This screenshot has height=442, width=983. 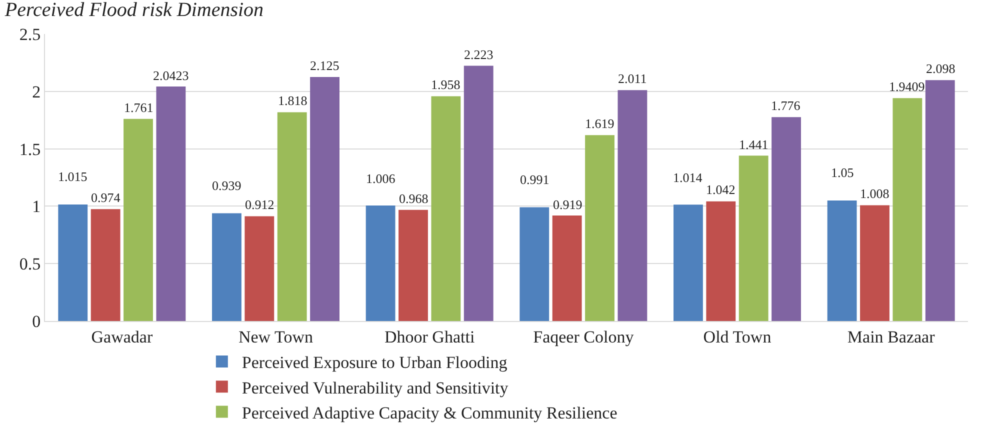 I want to click on x-tick-label: Old Town, so click(x=737, y=336).